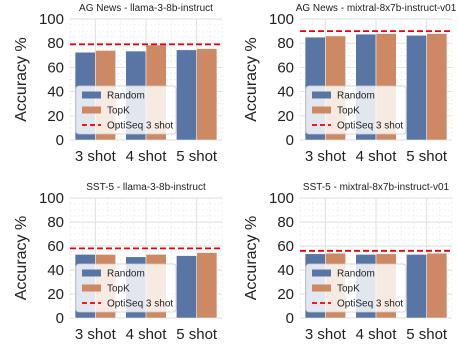 The width and height of the screenshot is (458, 351). Describe the element at coordinates (146, 8) in the screenshot. I see `chart-title: AG News - llama-3-8b-instruct` at that location.